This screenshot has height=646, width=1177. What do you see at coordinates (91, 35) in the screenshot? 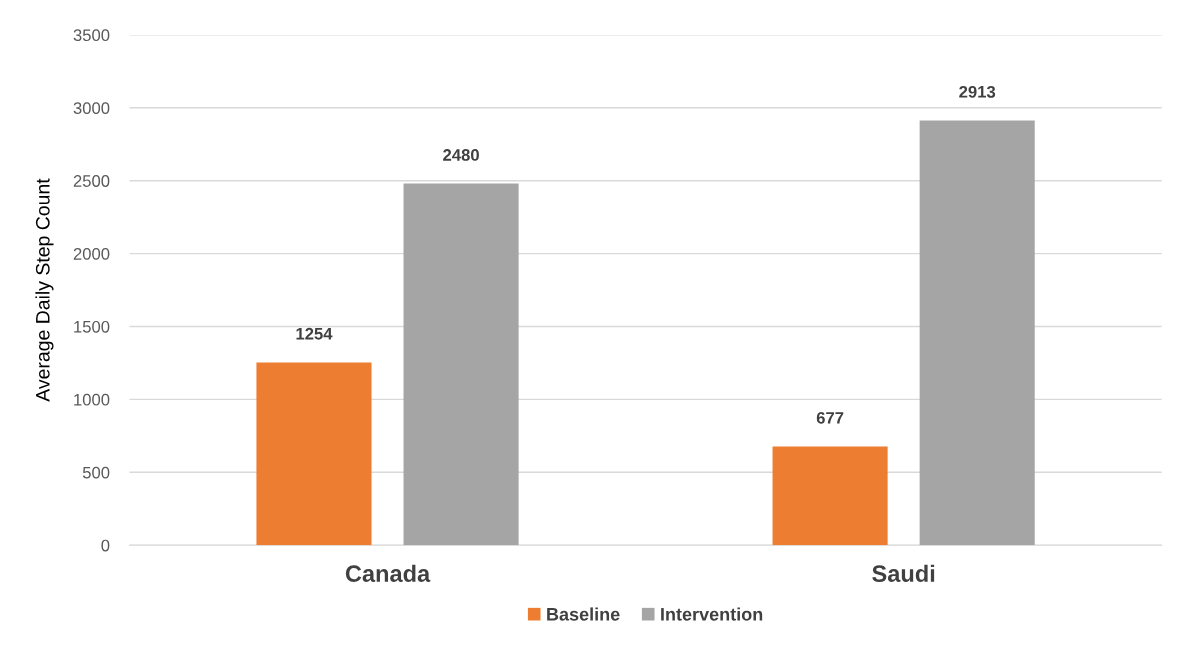
I see `y-tick-label: 3500` at bounding box center [91, 35].